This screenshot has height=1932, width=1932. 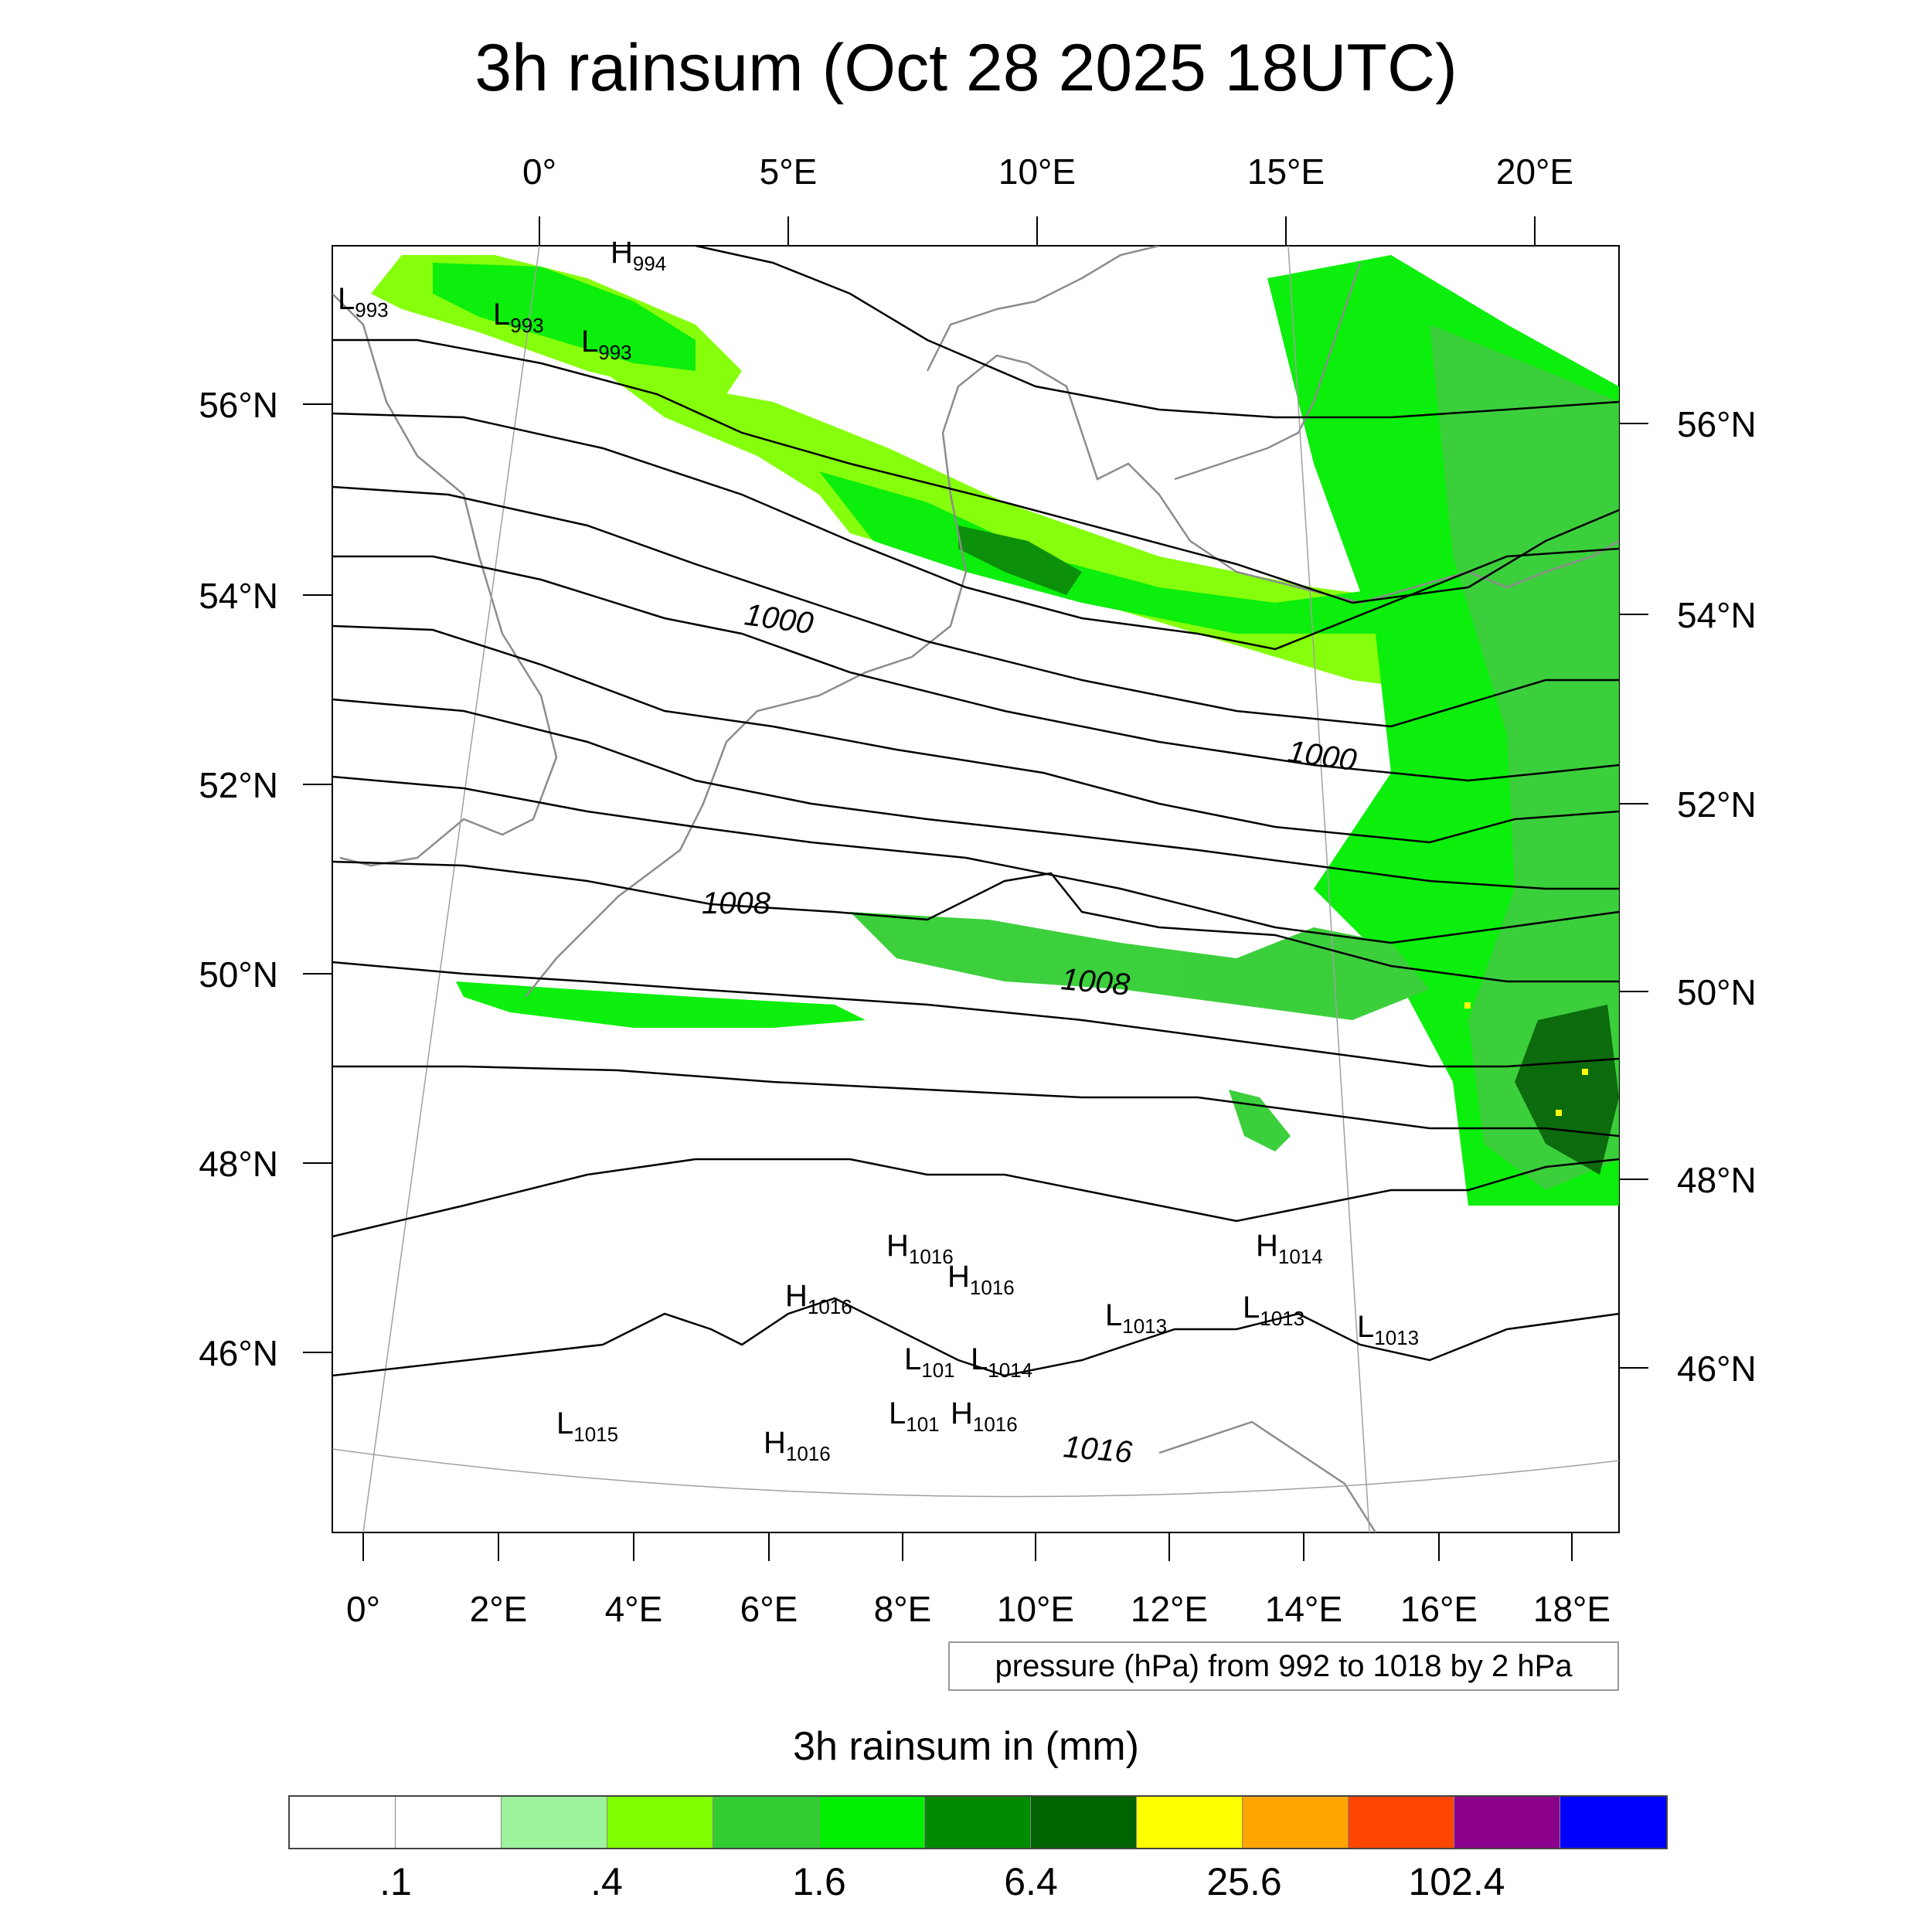 What do you see at coordinates (1170, 1609) in the screenshot?
I see `lon-label: 12°E` at bounding box center [1170, 1609].